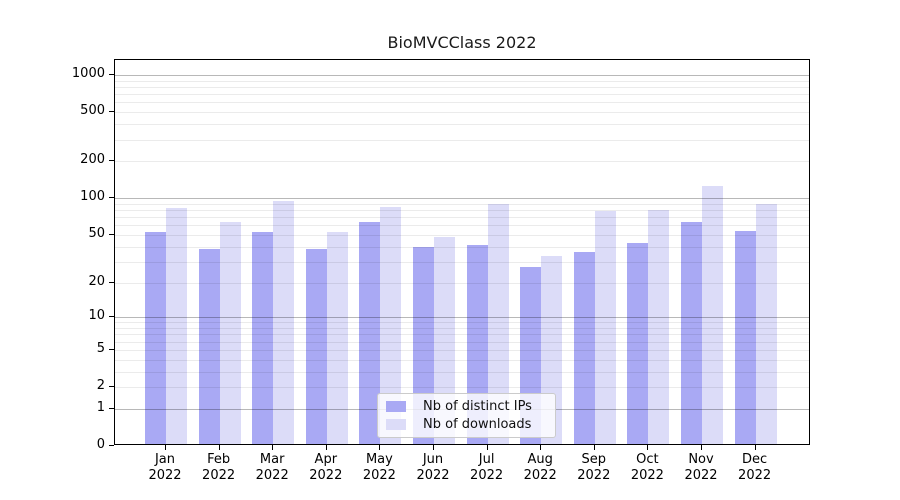 The height and width of the screenshot is (500, 900). Describe the element at coordinates (96, 281) in the screenshot. I see `y-tick-label: 20` at that location.